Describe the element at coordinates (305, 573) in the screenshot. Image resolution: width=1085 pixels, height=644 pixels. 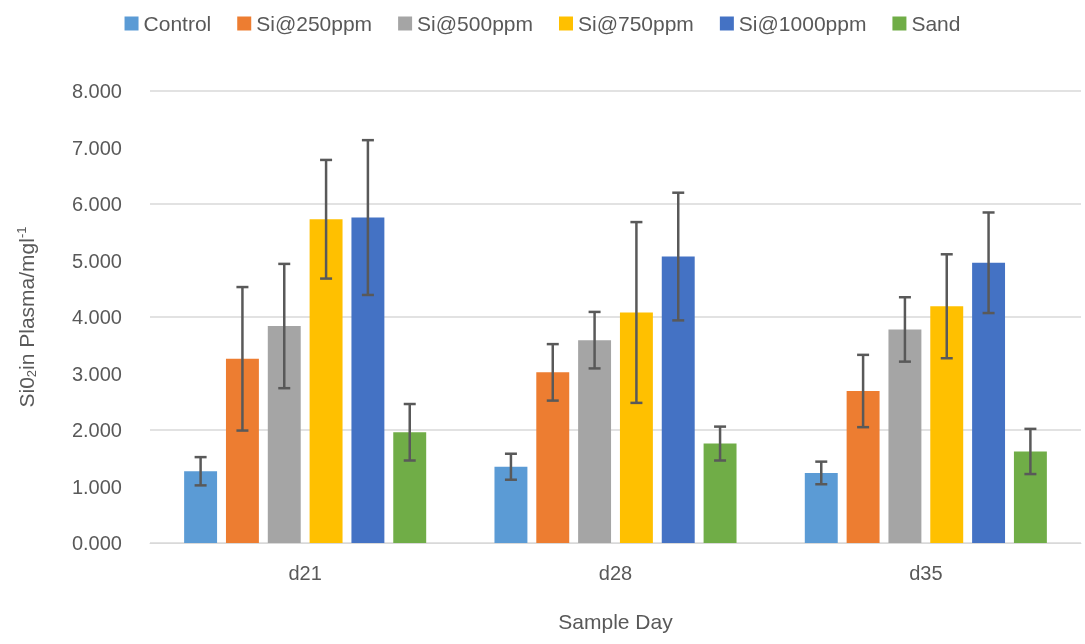
I see `x-tick-label: d21` at that location.